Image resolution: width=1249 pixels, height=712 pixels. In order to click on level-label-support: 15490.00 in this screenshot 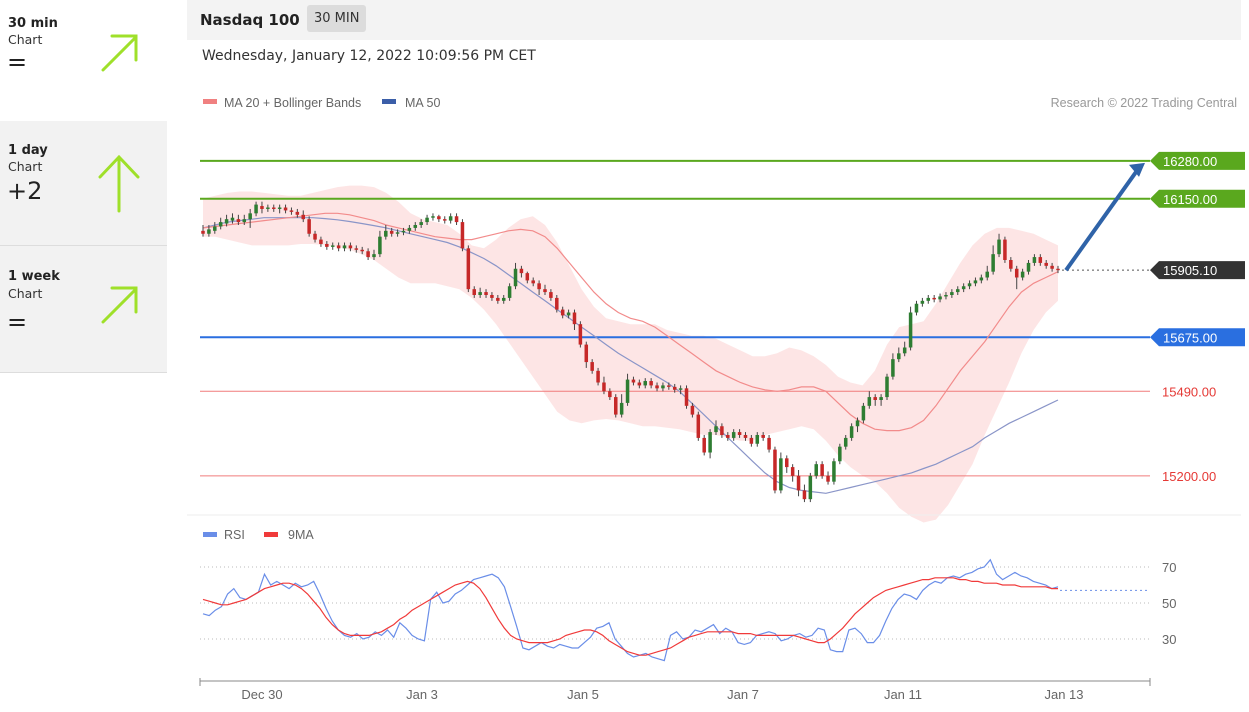, I will do `click(1189, 391)`.